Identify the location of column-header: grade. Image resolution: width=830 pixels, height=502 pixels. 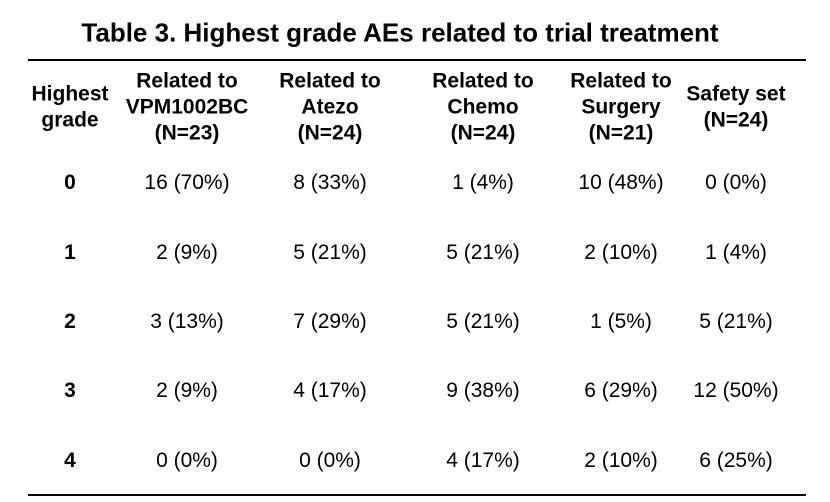
(70, 120).